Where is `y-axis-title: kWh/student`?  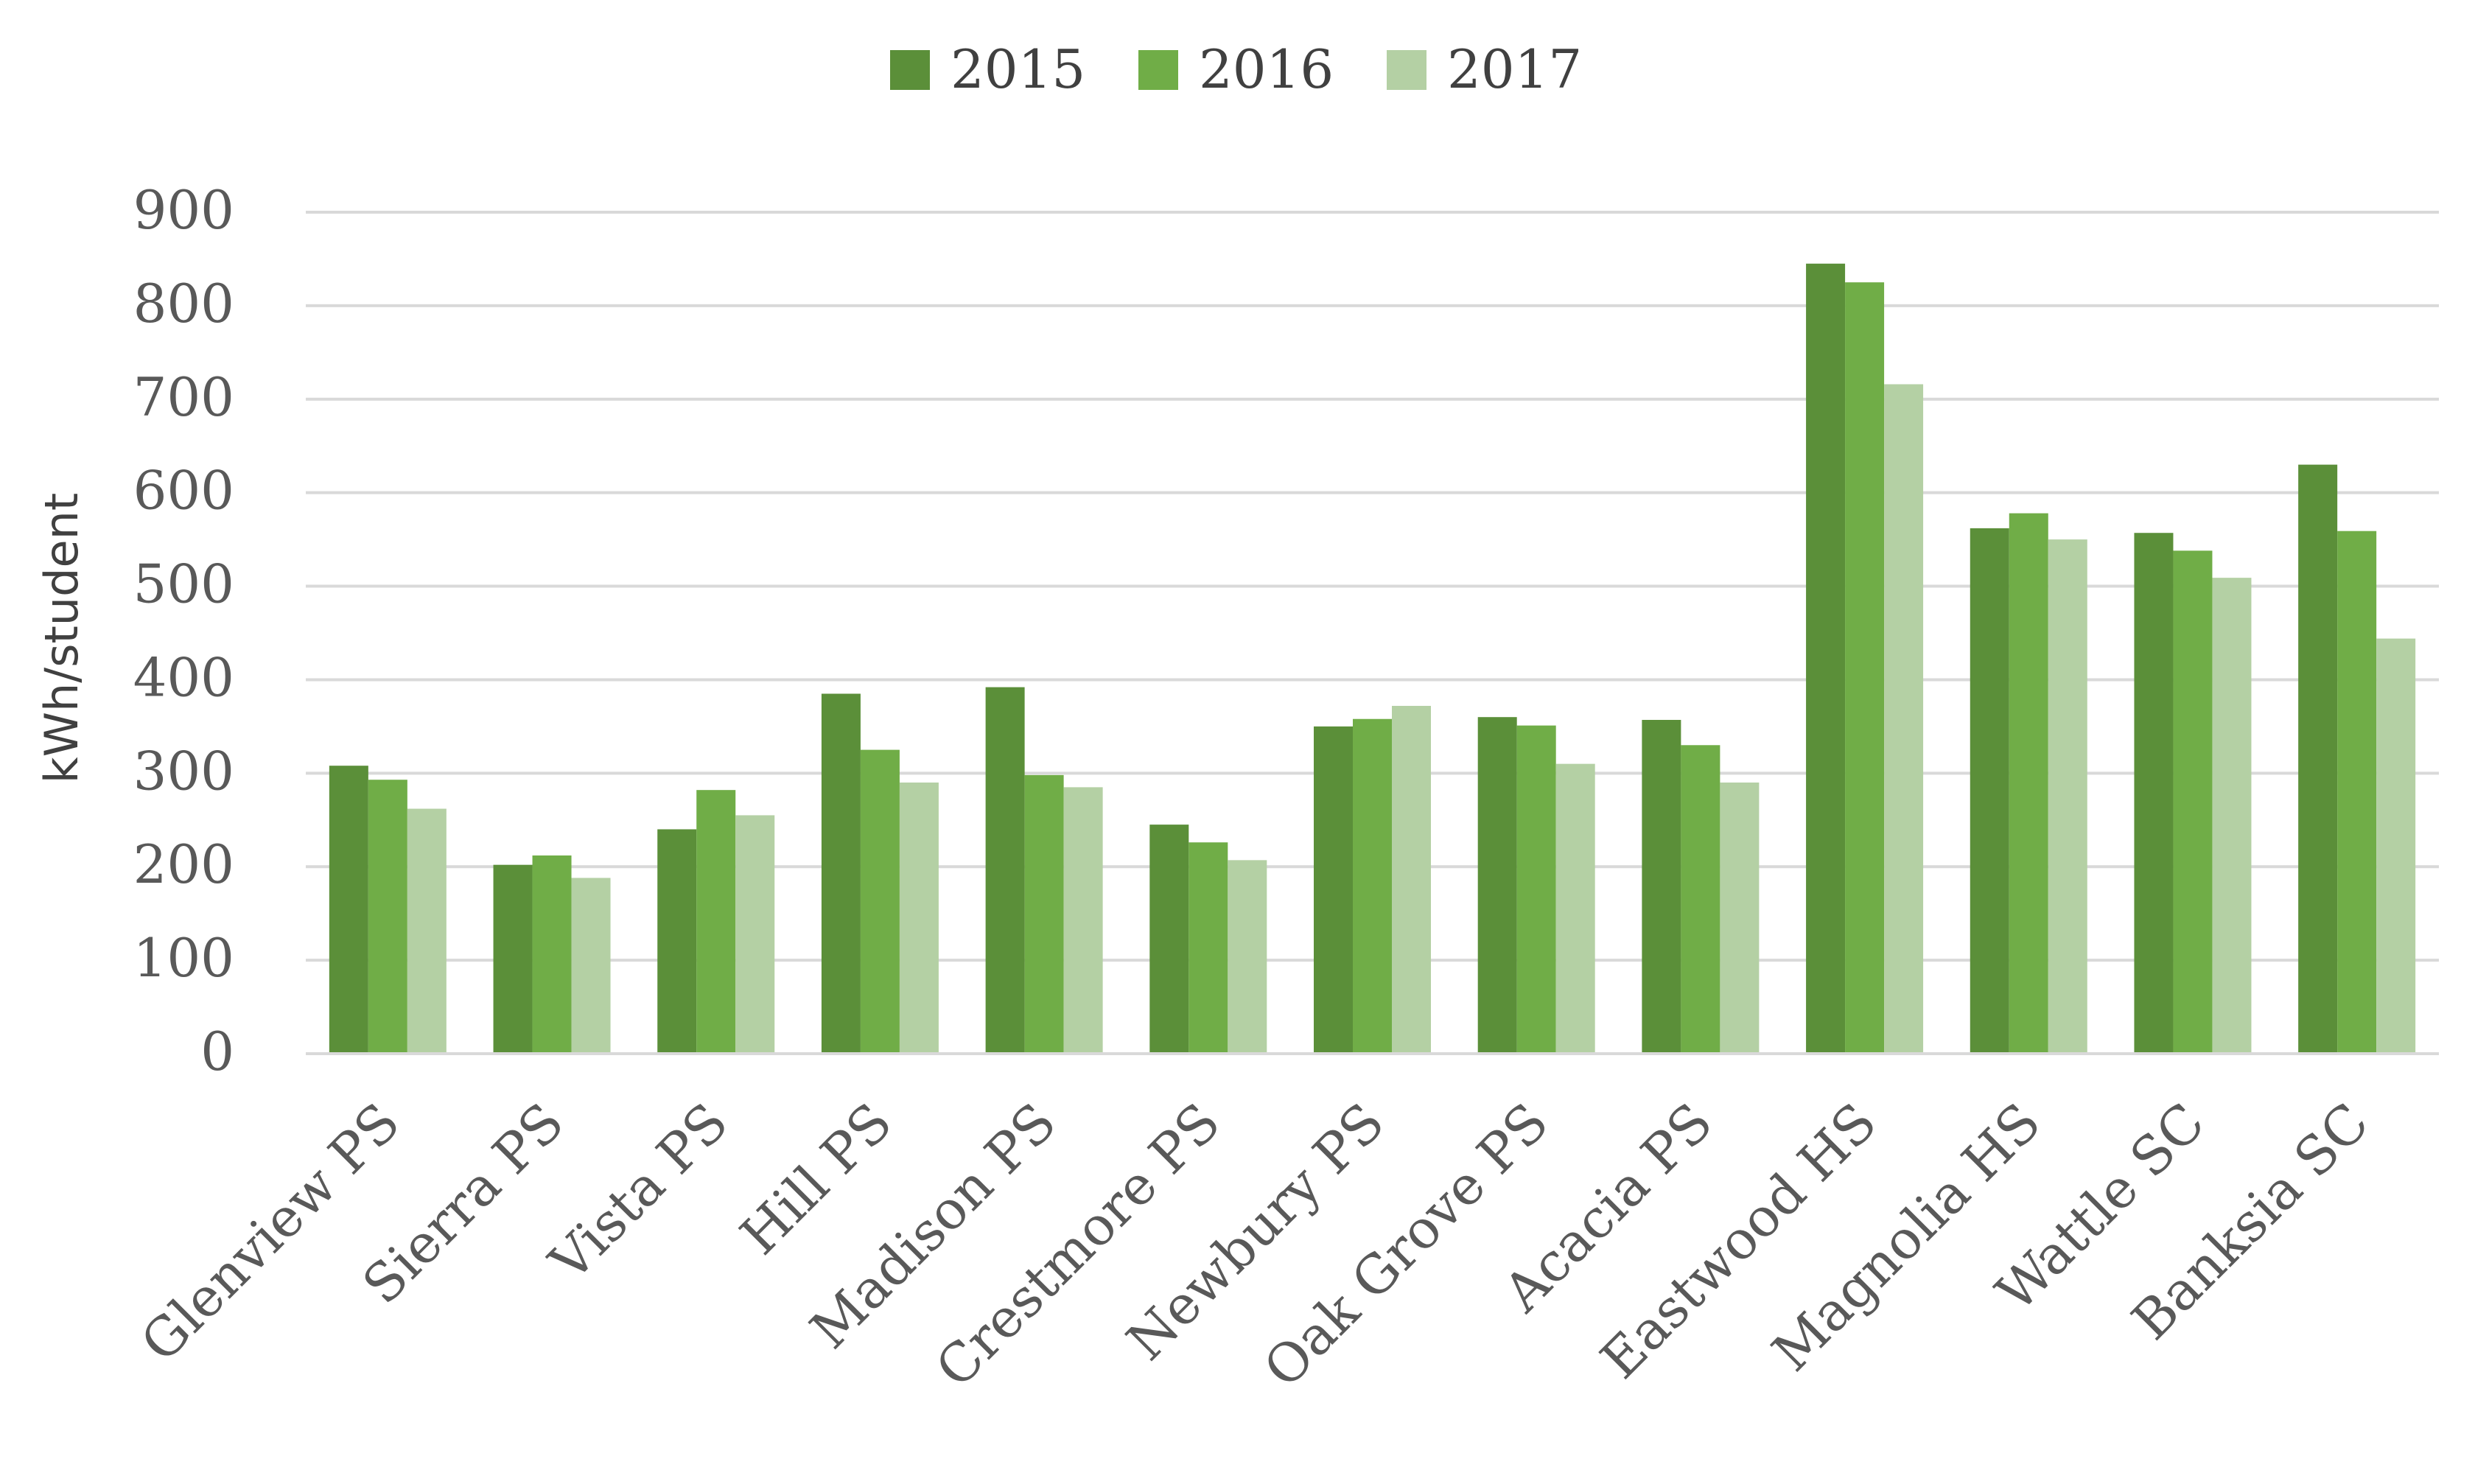
y-axis-title: kWh/student is located at coordinates (61, 638).